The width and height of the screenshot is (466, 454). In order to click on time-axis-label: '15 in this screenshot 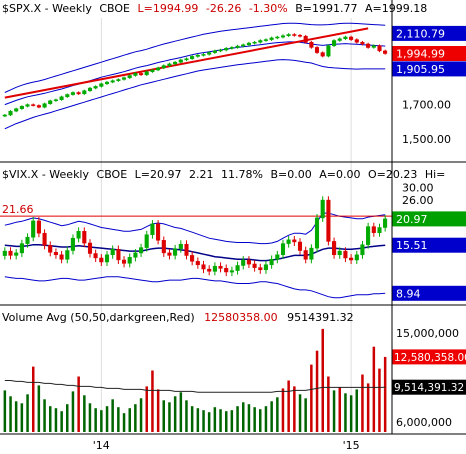, I will do `click(351, 445)`.